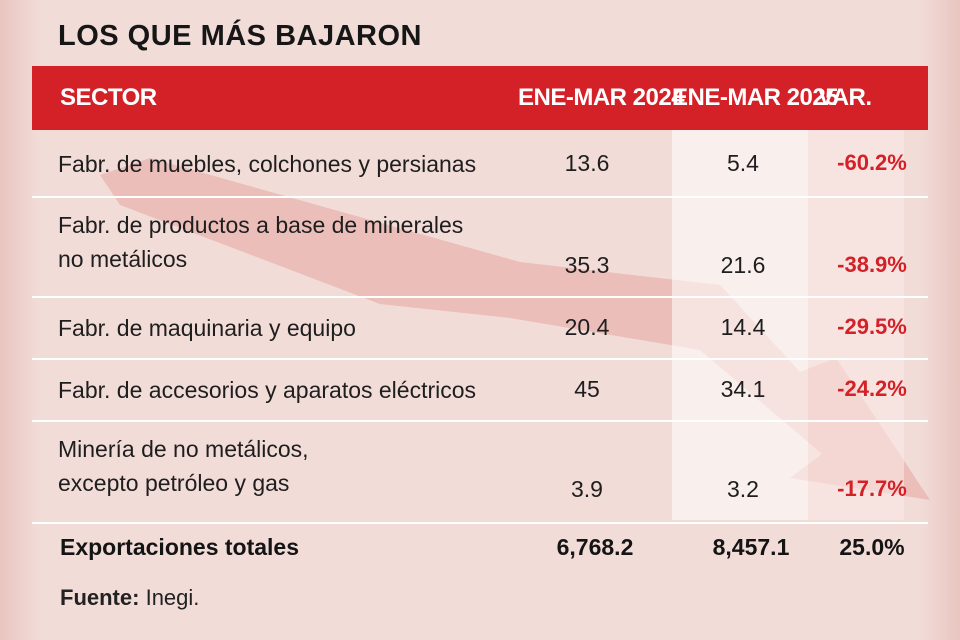 The width and height of the screenshot is (960, 640). I want to click on table-header: SECTOR ENE-MAR 2024 ENE-MAR 2025 VAR., so click(480, 98).